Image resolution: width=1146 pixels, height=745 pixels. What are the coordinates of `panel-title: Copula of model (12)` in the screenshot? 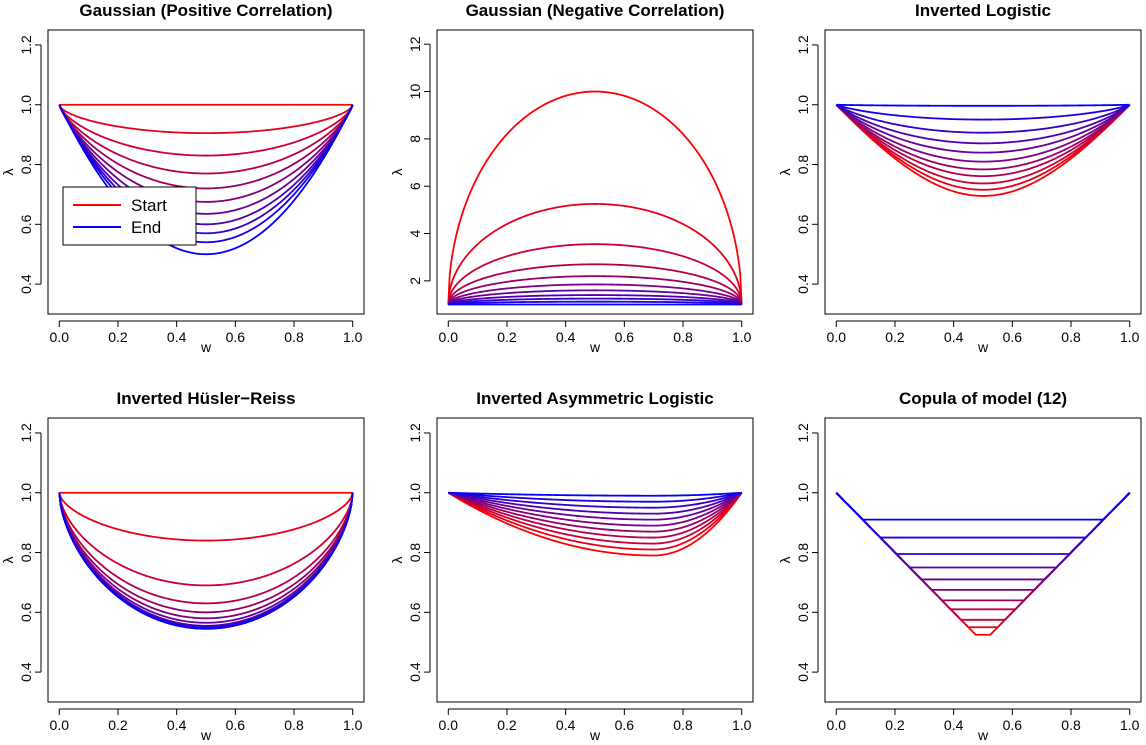 It's located at (983, 398).